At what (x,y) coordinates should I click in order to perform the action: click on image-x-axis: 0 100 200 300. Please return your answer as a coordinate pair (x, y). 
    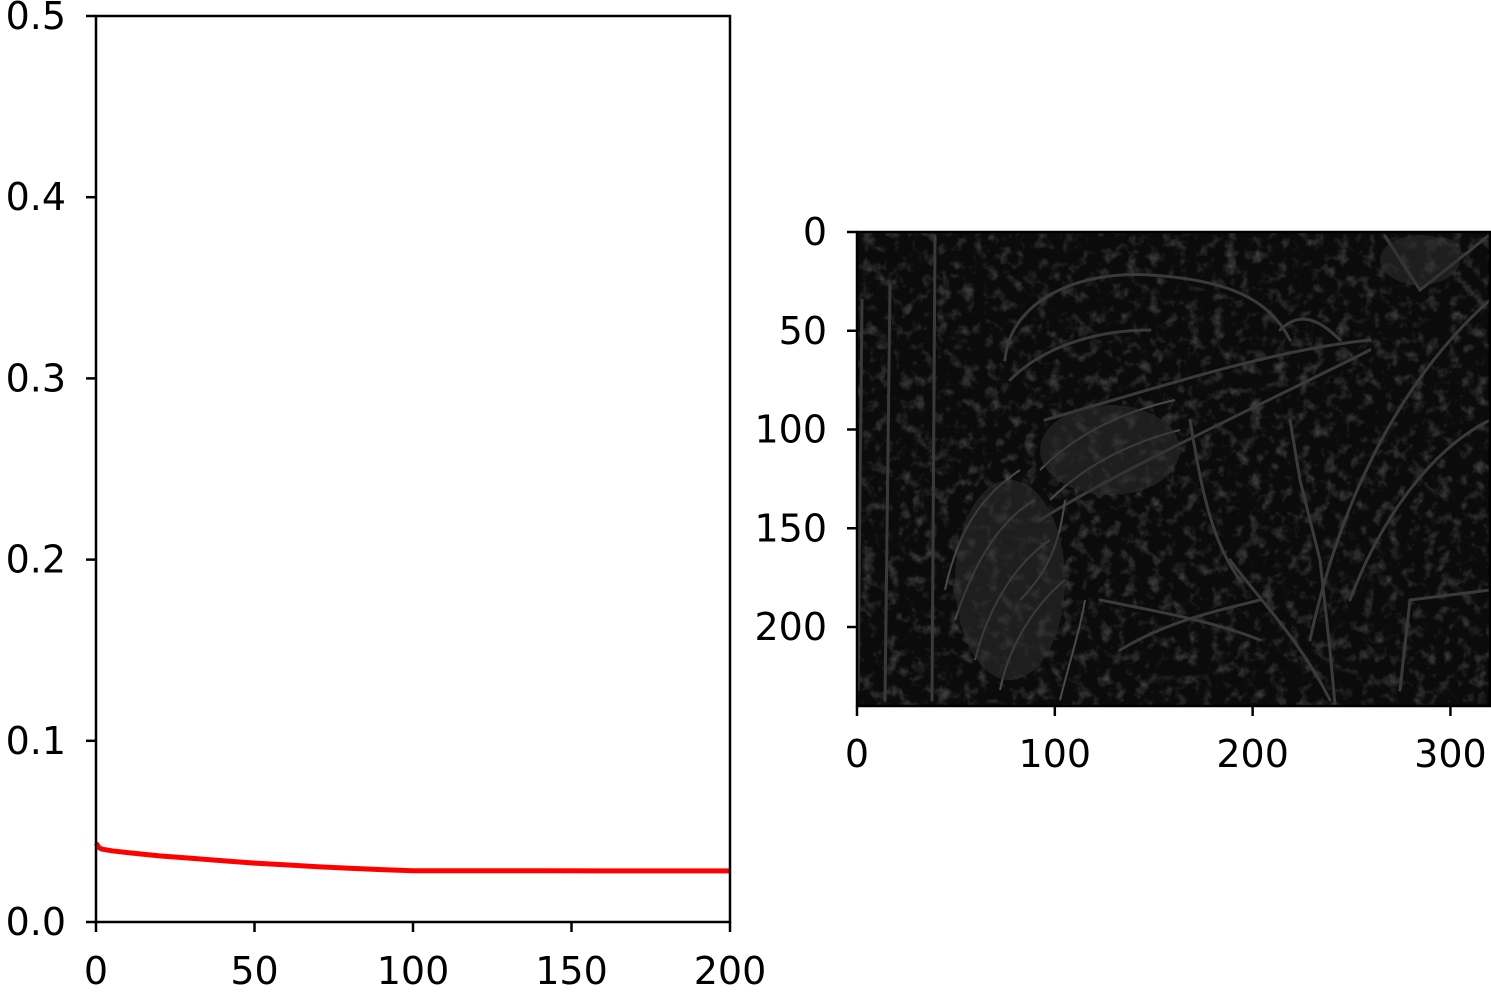
    Looking at the image, I should click on (1166, 741).